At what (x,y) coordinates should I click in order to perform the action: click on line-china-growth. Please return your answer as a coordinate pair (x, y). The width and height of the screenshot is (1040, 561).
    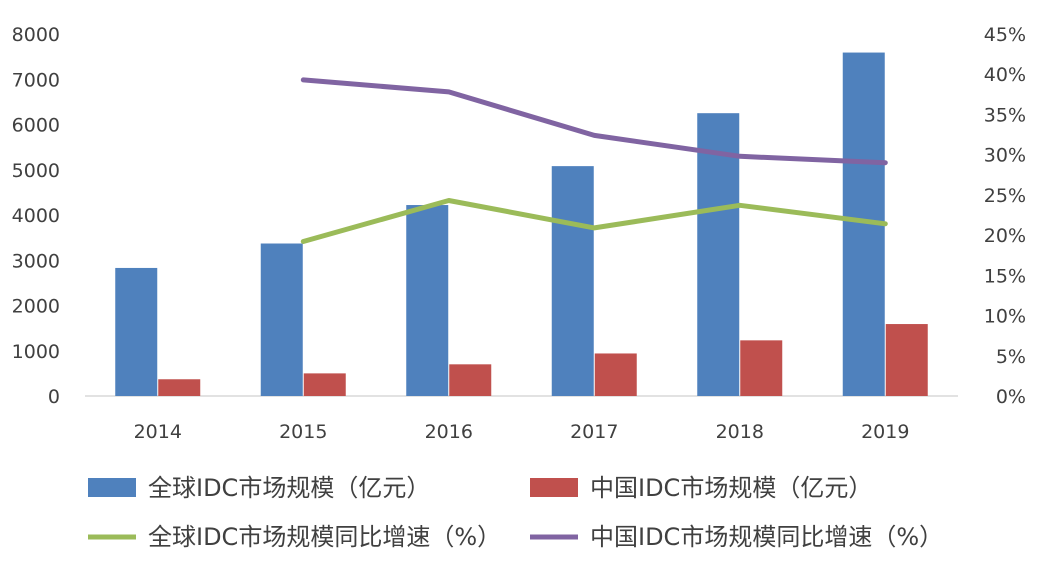
    Looking at the image, I should click on (594, 121).